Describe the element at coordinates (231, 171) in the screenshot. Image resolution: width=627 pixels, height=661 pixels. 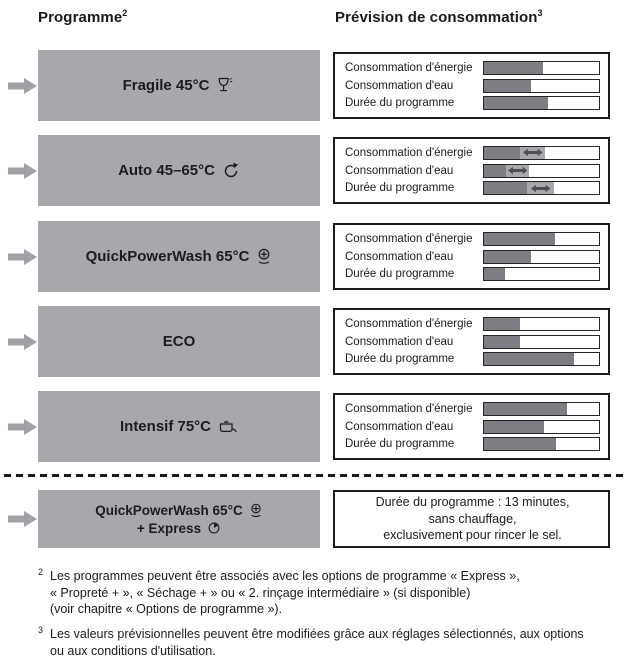
I see `auto-cycle-icon` at that location.